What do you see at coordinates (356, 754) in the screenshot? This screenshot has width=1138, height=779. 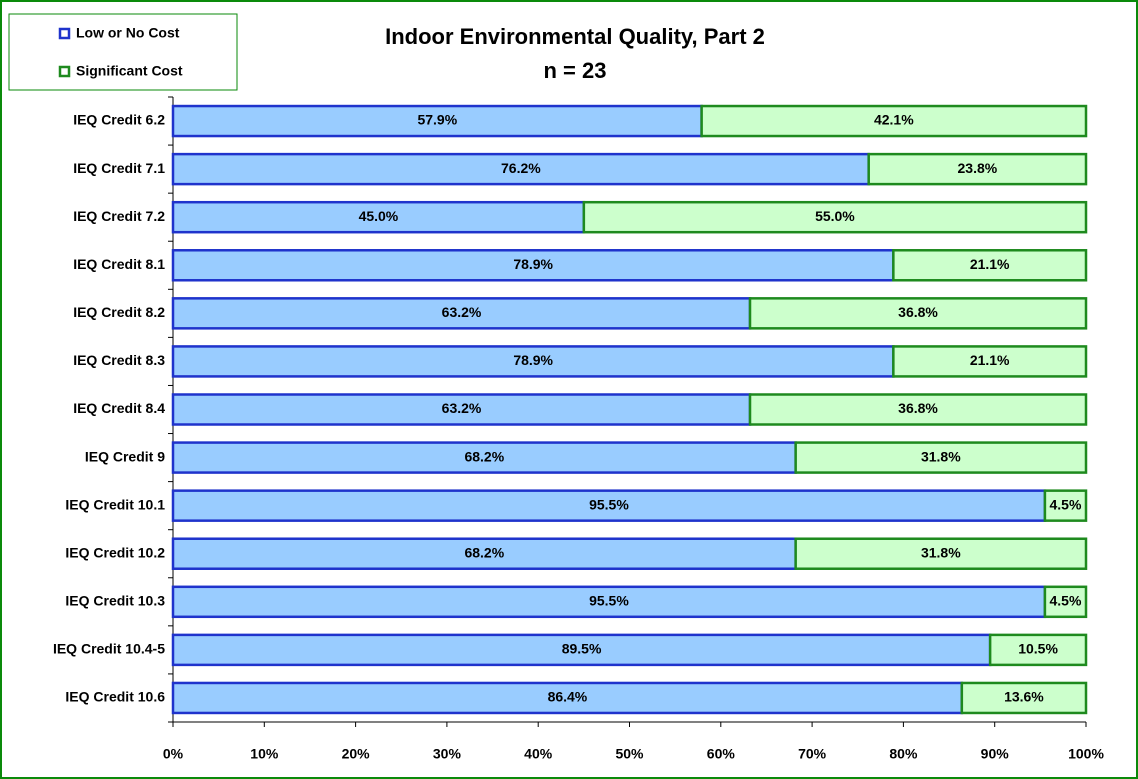 I see `x-tick-label: 20%` at bounding box center [356, 754].